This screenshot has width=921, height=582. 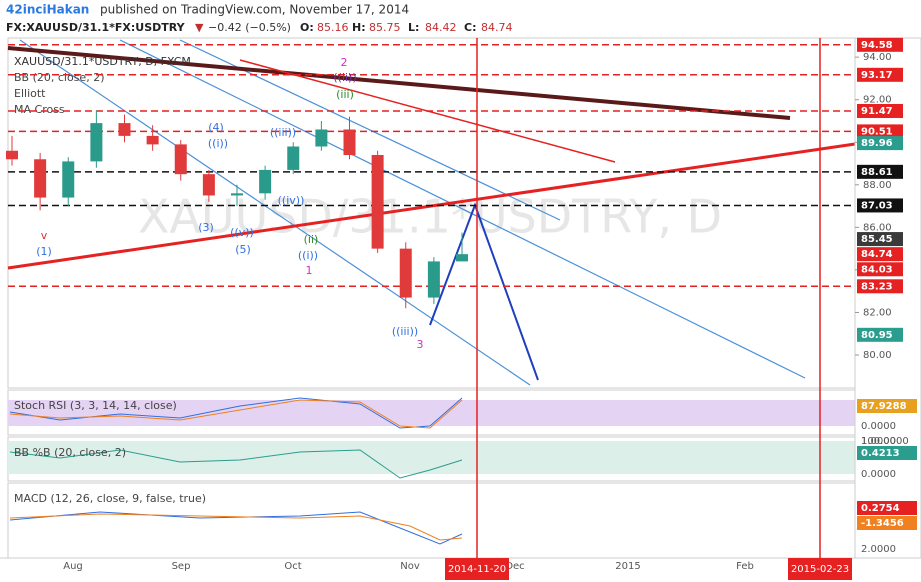 What do you see at coordinates (236, 464) in the screenshot?
I see `bb-line` at bounding box center [236, 464].